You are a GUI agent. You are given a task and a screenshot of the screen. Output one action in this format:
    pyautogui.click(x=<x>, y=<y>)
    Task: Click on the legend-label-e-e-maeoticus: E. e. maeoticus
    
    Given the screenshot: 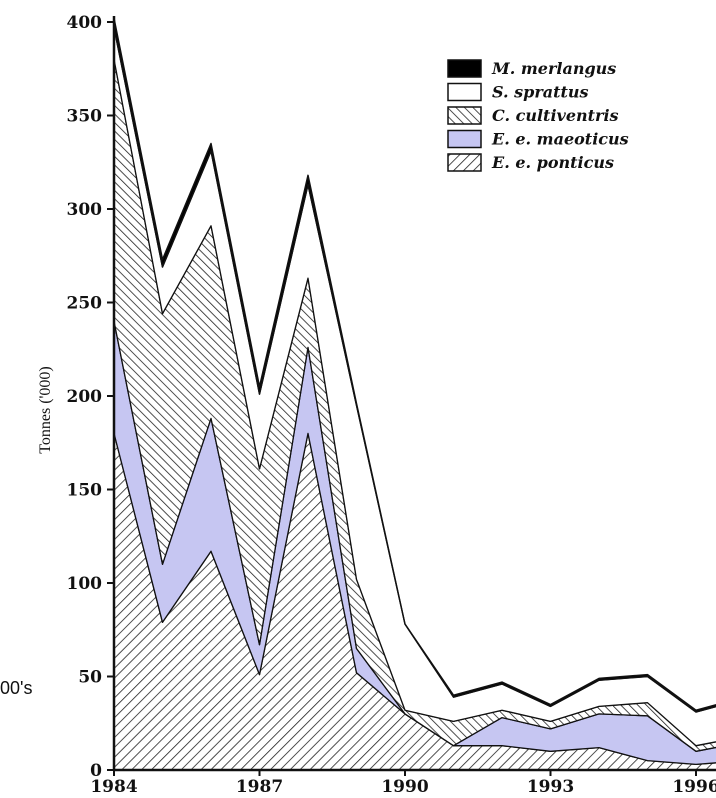 What is the action you would take?
    pyautogui.click(x=560, y=139)
    